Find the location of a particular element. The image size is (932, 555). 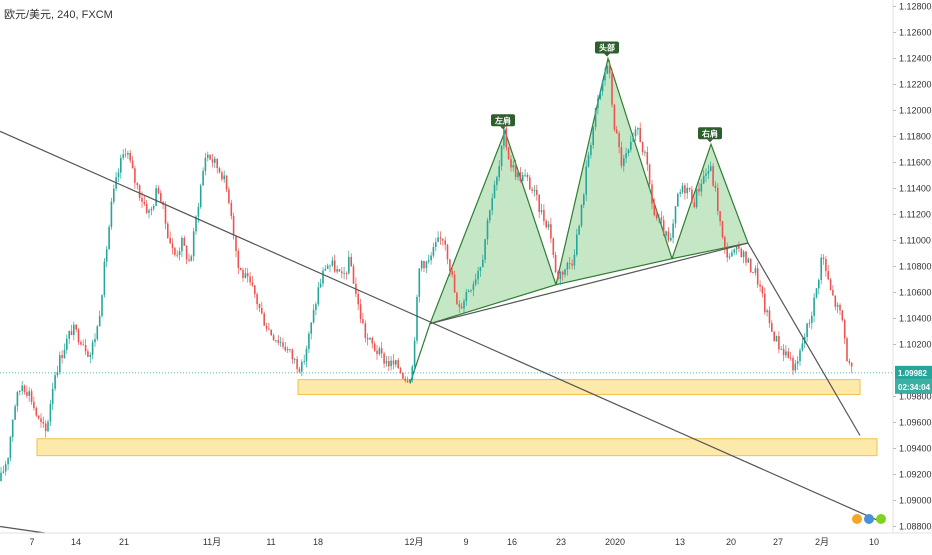

time-tick-label: 7 is located at coordinates (31, 542).